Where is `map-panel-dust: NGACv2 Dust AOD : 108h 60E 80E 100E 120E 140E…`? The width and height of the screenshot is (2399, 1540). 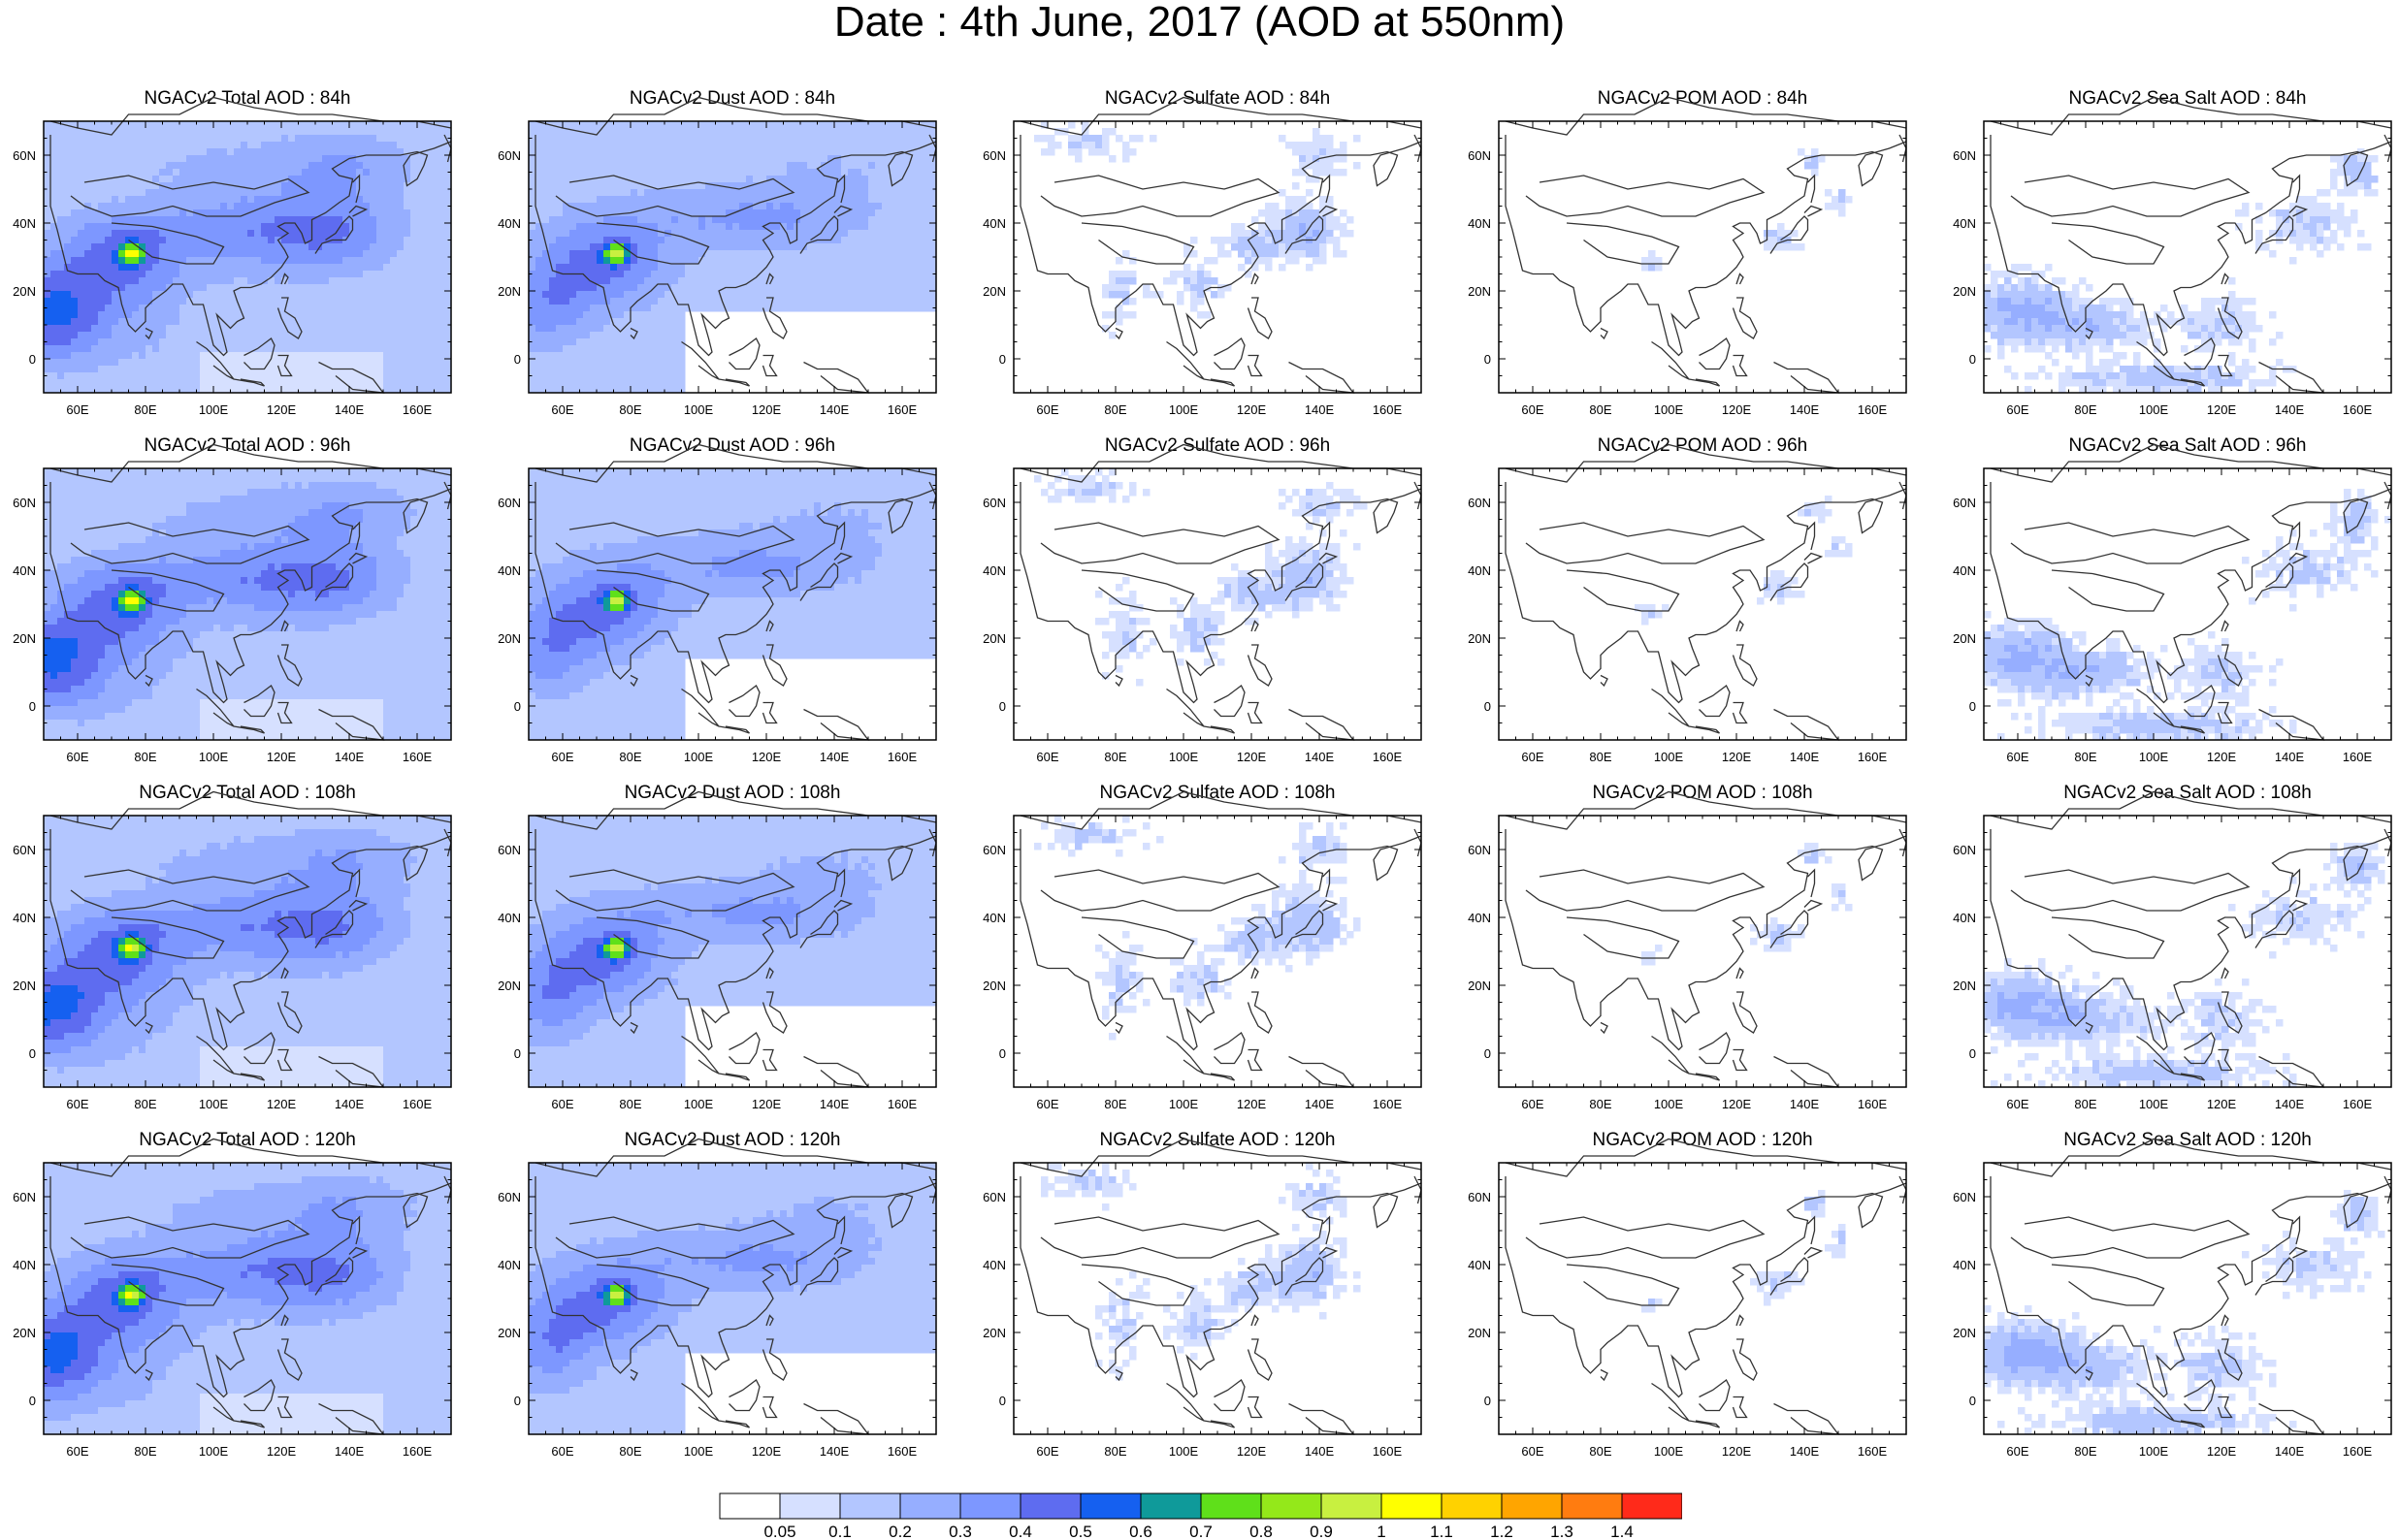 map-panel-dust: NGACv2 Dust AOD : 108h 60E 80E 100E 120E 140E… is located at coordinates (718, 951).